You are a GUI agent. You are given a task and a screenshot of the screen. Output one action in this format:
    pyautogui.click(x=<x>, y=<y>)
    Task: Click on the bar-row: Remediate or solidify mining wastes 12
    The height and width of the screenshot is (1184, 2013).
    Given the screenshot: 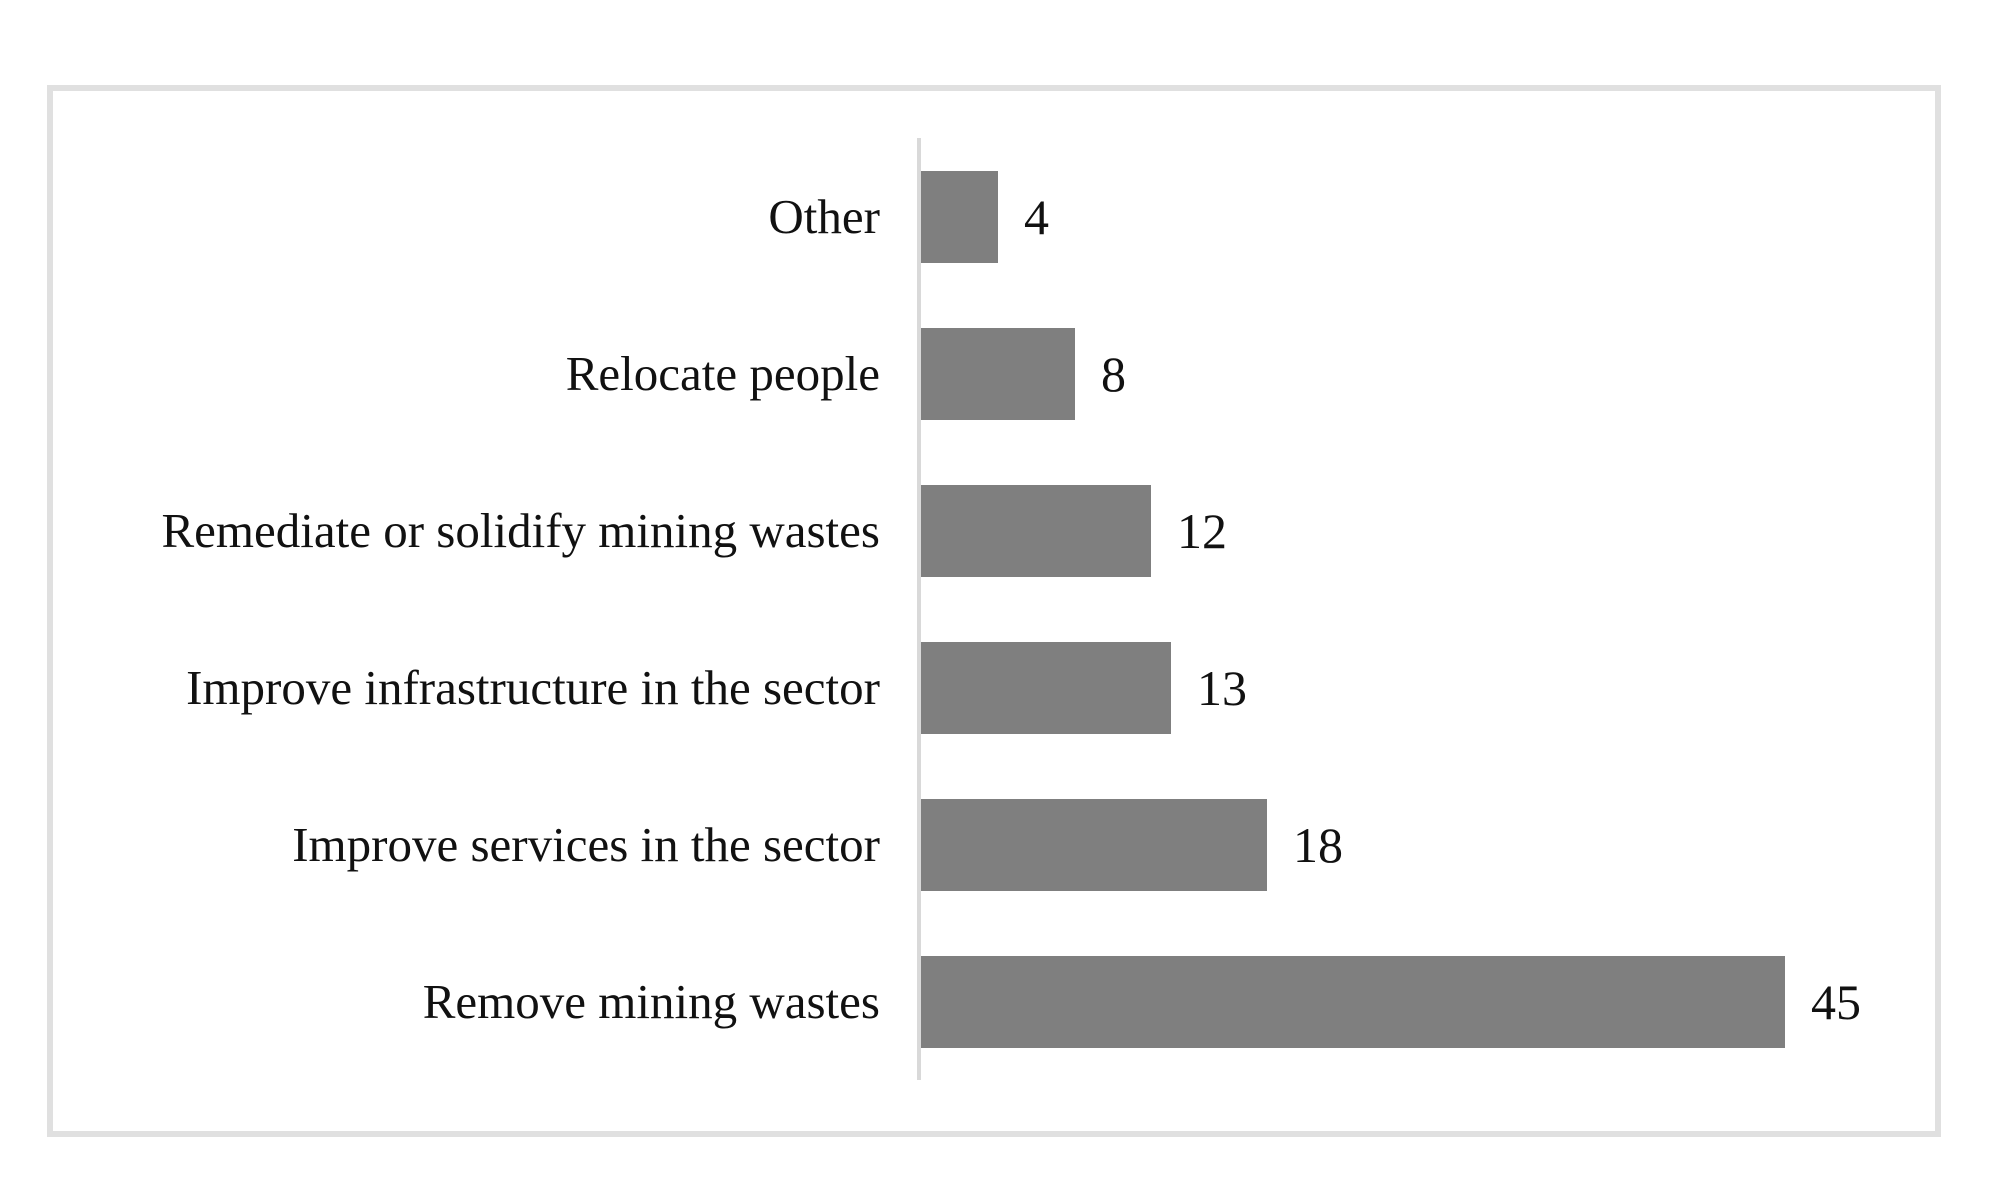 What is the action you would take?
    pyautogui.click(x=994, y=530)
    